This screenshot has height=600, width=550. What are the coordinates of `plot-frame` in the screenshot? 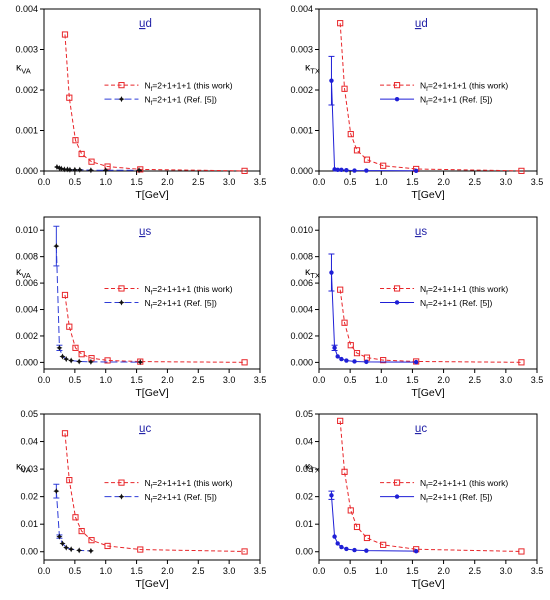 It's located at (152, 487).